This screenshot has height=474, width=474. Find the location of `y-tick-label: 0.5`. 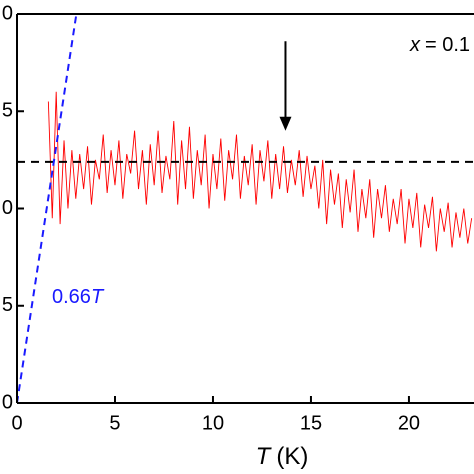

y-tick-label: 0.5 is located at coordinates (6, 305).